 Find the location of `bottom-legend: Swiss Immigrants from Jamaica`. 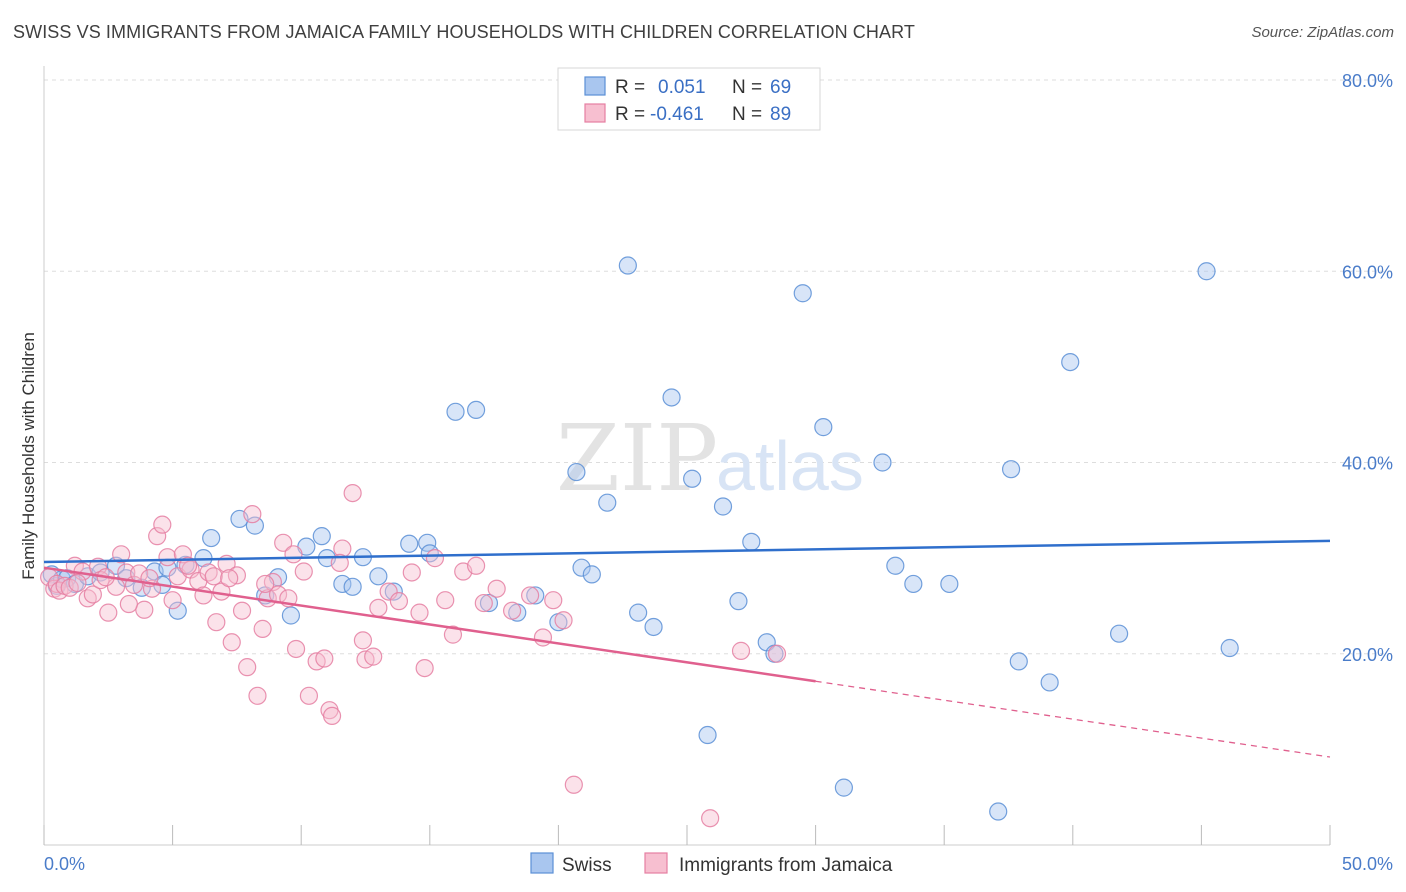

bottom-legend: Swiss Immigrants from Jamaica is located at coordinates (711, 864).